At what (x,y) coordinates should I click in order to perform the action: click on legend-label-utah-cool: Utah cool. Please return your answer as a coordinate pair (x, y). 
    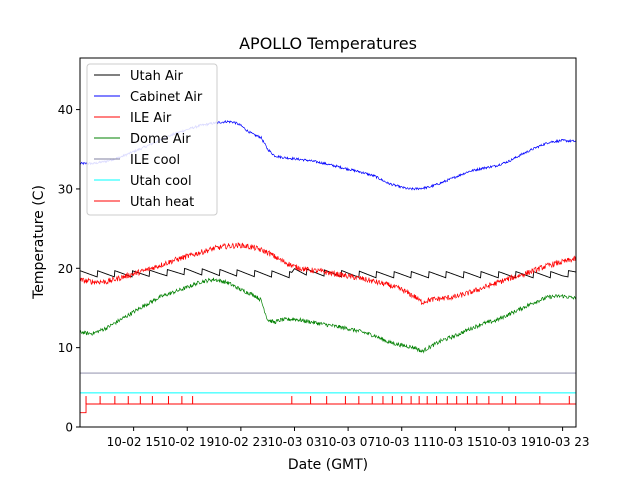
    Looking at the image, I should click on (161, 181).